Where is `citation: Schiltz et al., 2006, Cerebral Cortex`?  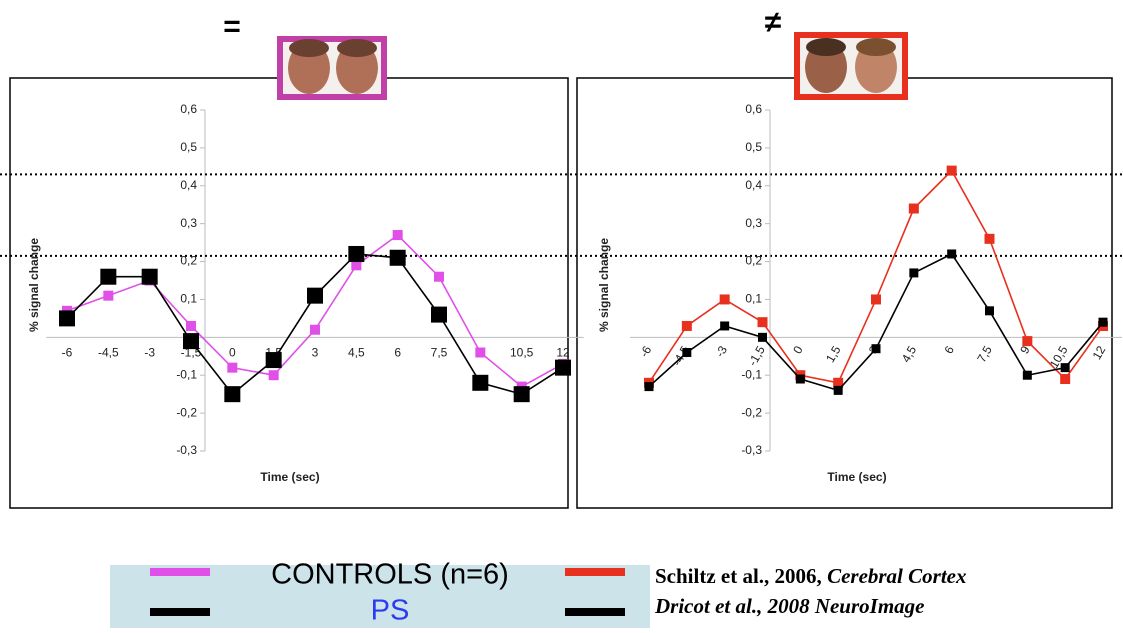 citation: Schiltz et al., 2006, Cerebral Cortex is located at coordinates (810, 576).